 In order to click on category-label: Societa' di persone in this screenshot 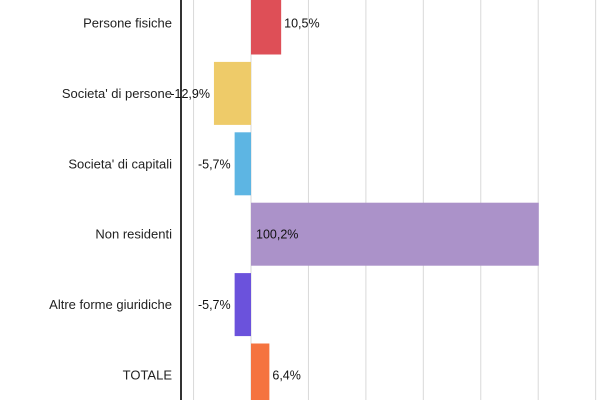, I will do `click(117, 93)`.